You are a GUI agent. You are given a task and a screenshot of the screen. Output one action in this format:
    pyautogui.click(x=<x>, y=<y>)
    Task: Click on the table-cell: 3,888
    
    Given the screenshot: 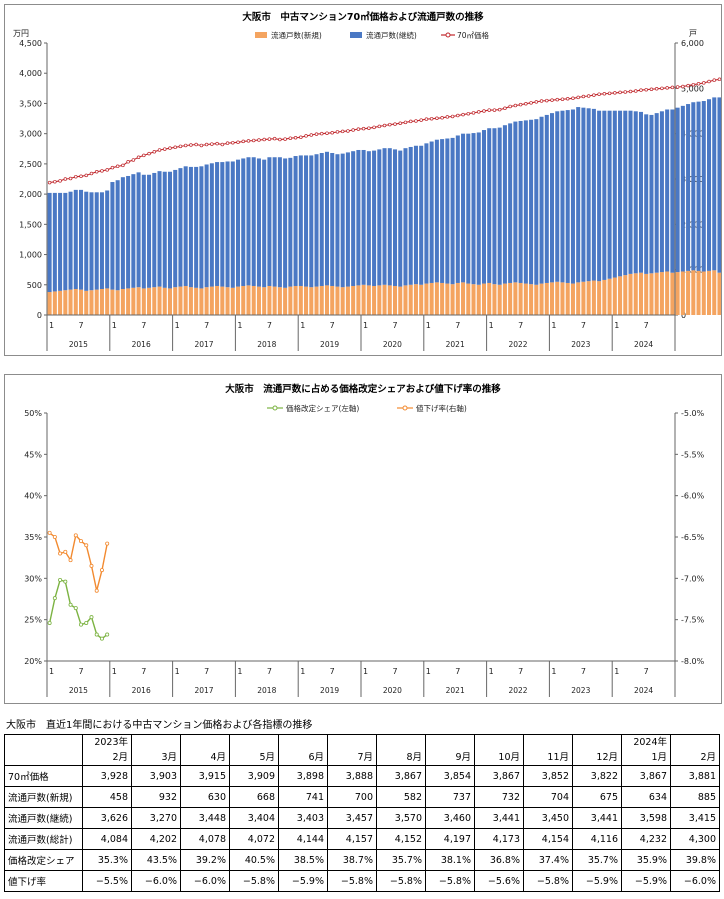 What is the action you would take?
    pyautogui.click(x=352, y=776)
    